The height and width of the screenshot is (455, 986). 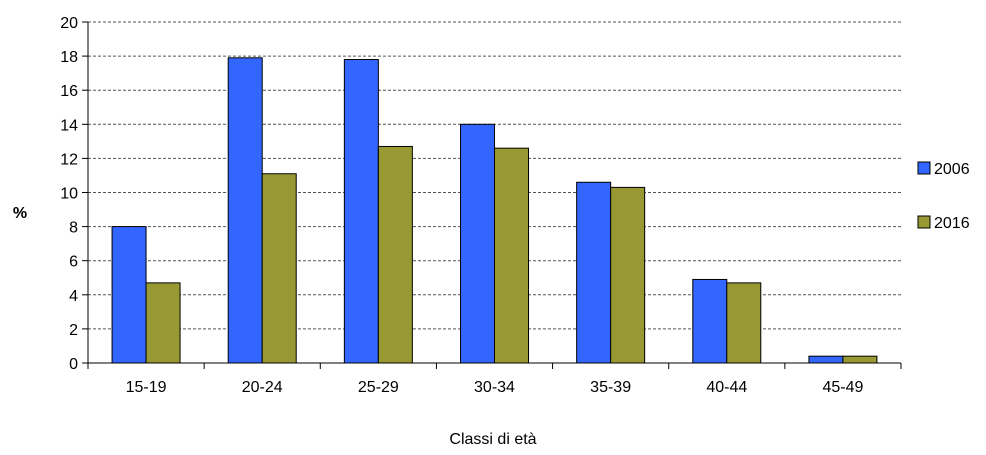 What do you see at coordinates (952, 223) in the screenshot?
I see `legend-label-2016: 2016` at bounding box center [952, 223].